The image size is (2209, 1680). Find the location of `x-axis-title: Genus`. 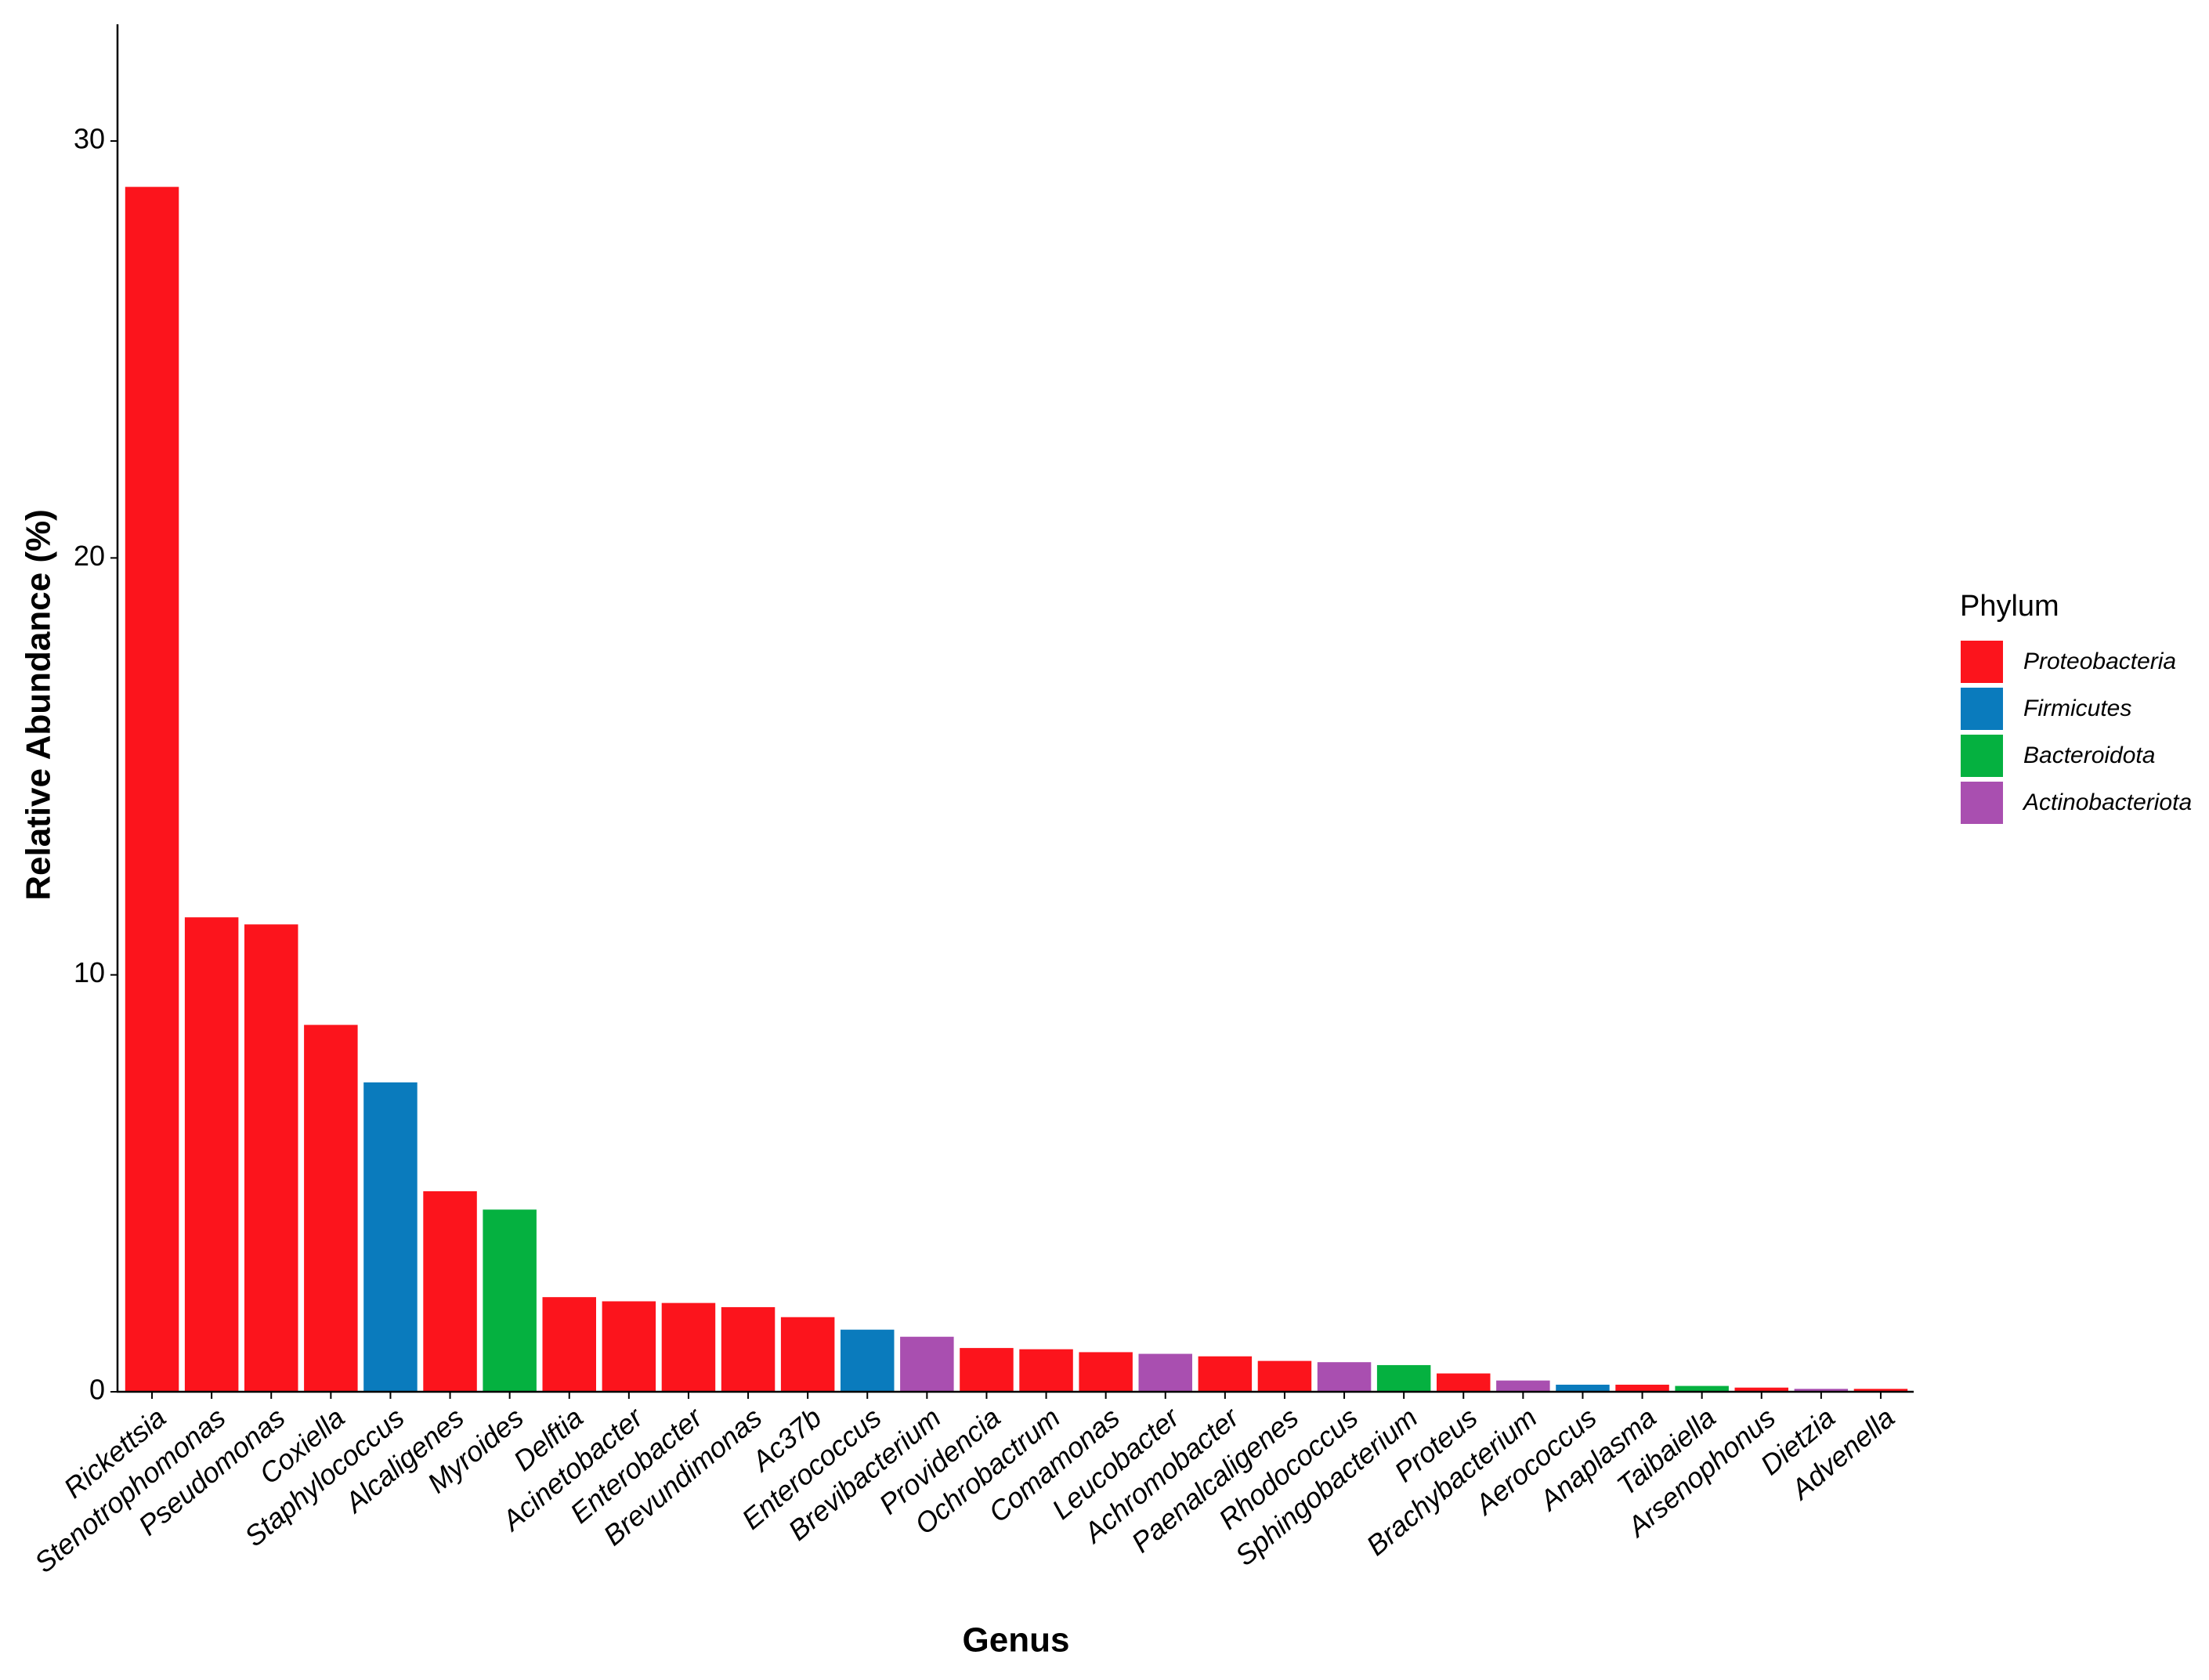

x-axis-title: Genus is located at coordinates (1016, 1640).